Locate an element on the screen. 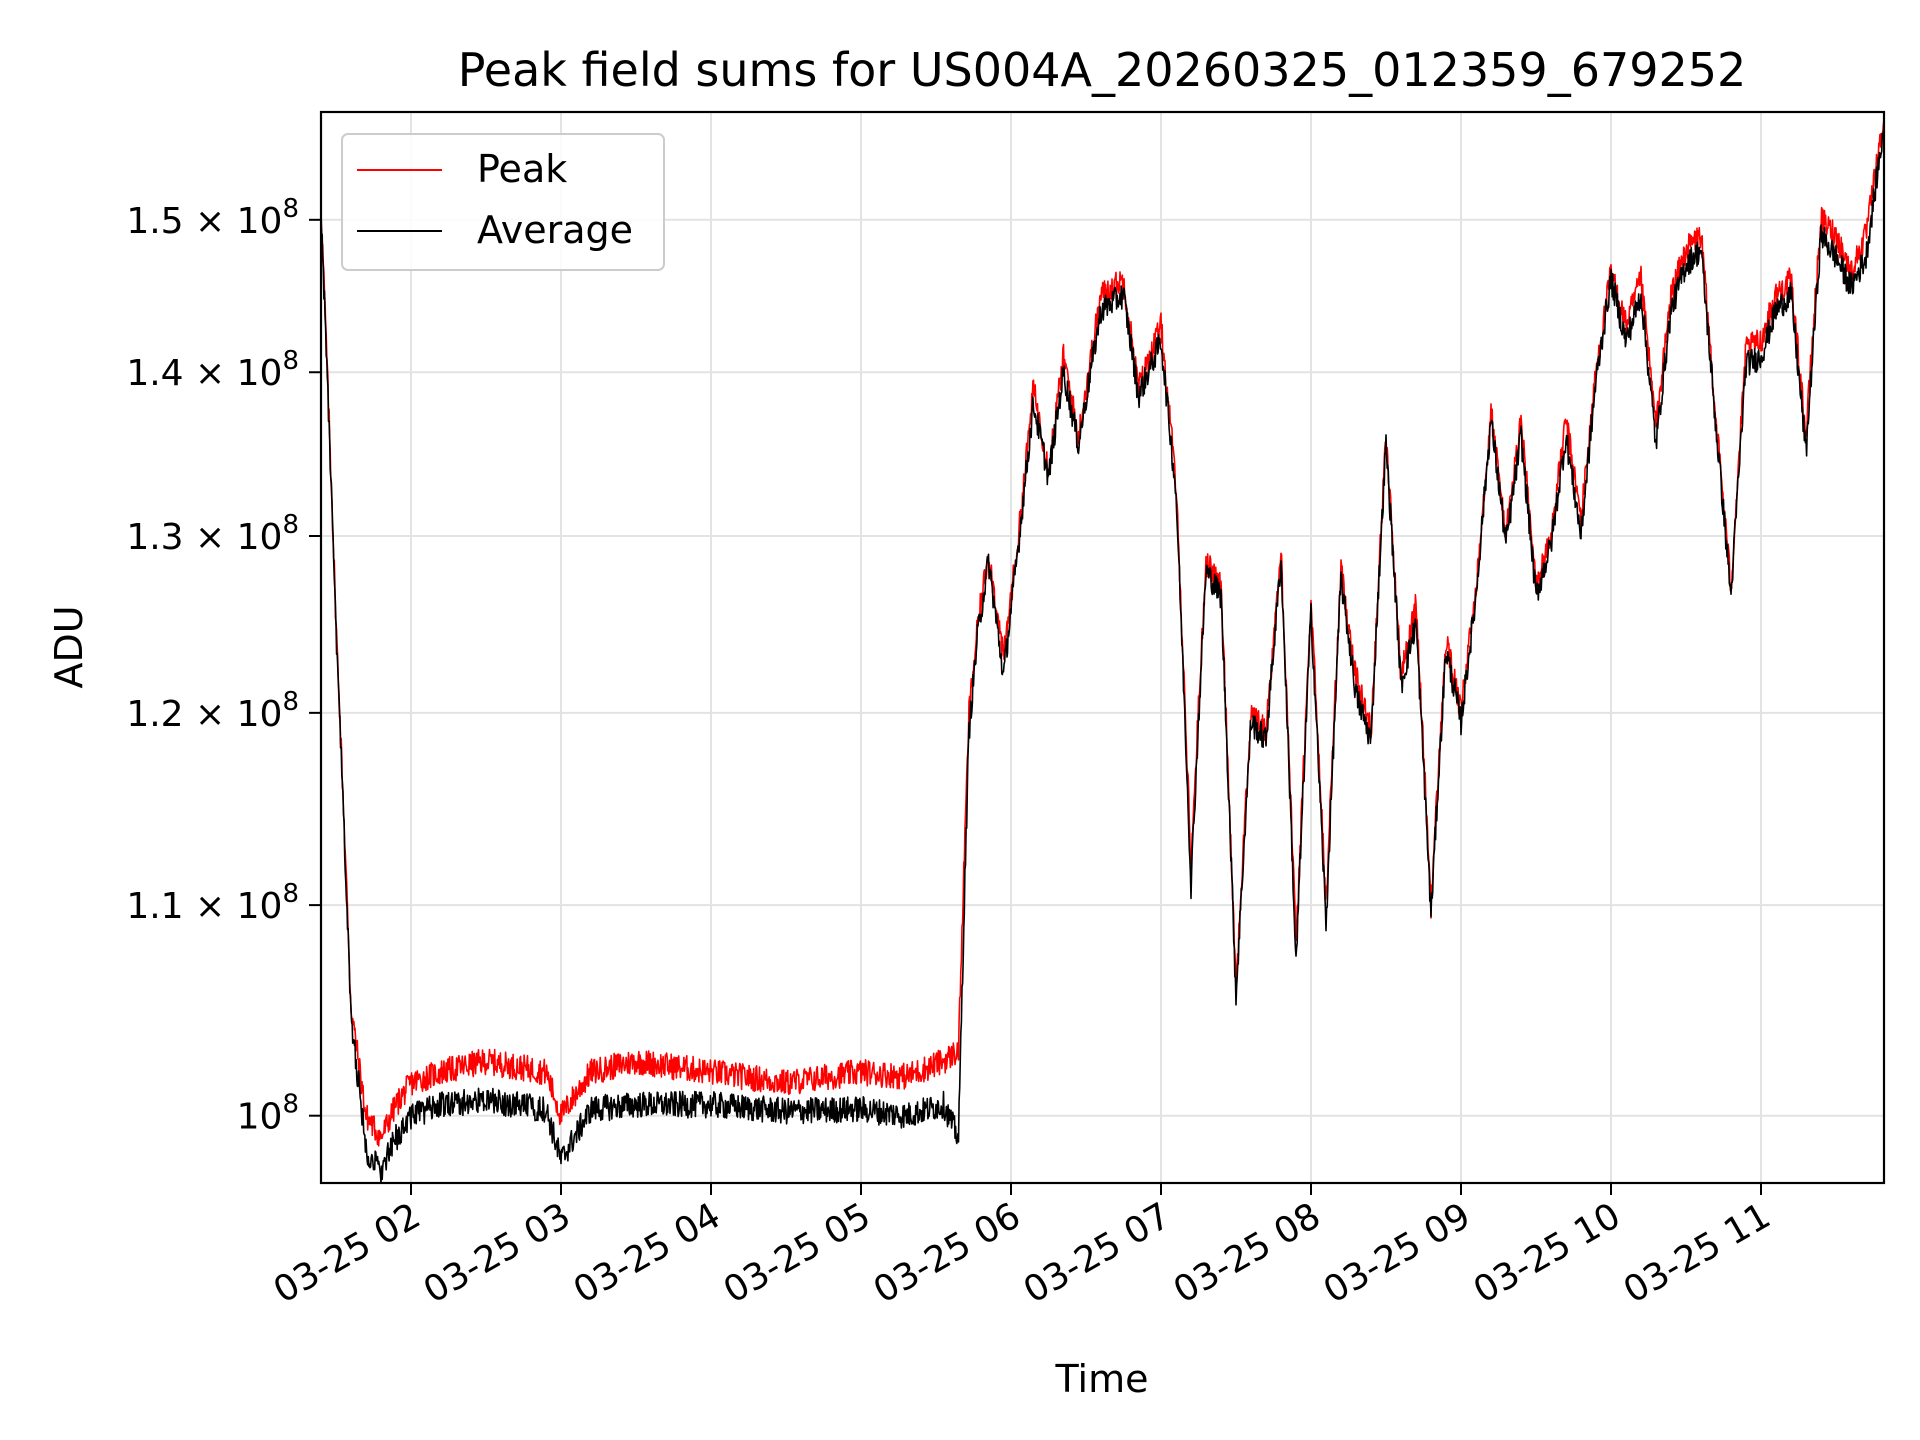 This screenshot has width=1920, height=1440. y-tick-label: 1.3 × 108 is located at coordinates (212, 534).